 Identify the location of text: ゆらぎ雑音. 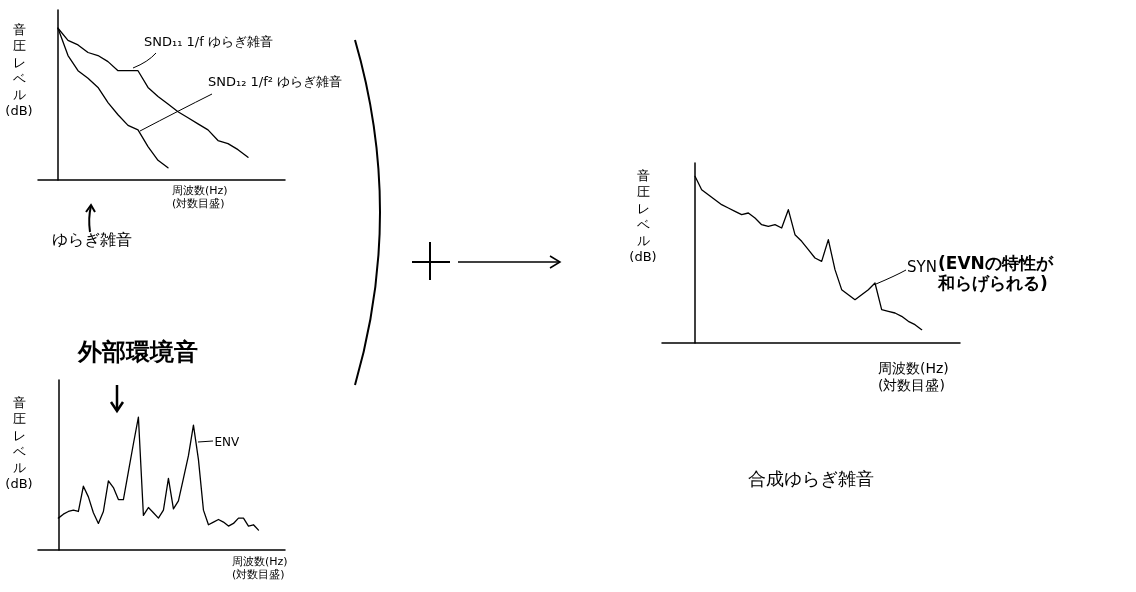
(92, 240).